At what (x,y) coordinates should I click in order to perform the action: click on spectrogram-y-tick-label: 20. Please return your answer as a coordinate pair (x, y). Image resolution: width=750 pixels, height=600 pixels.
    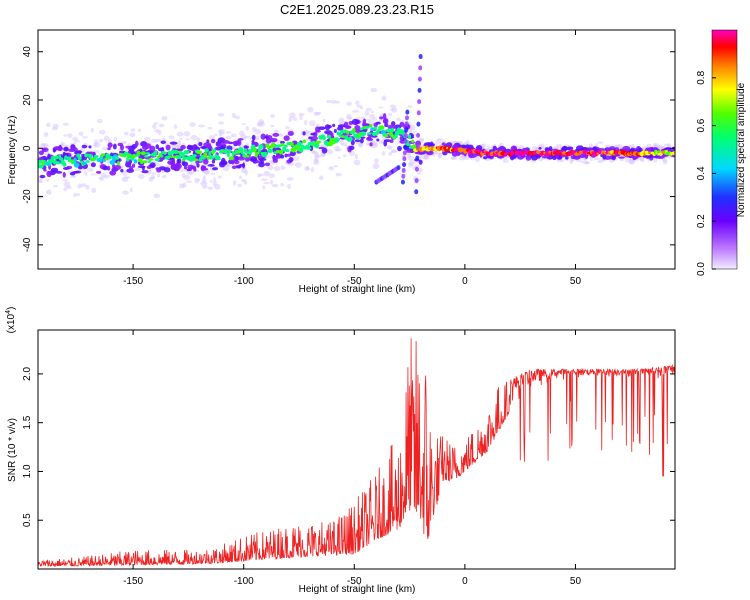
    Looking at the image, I should click on (27, 100).